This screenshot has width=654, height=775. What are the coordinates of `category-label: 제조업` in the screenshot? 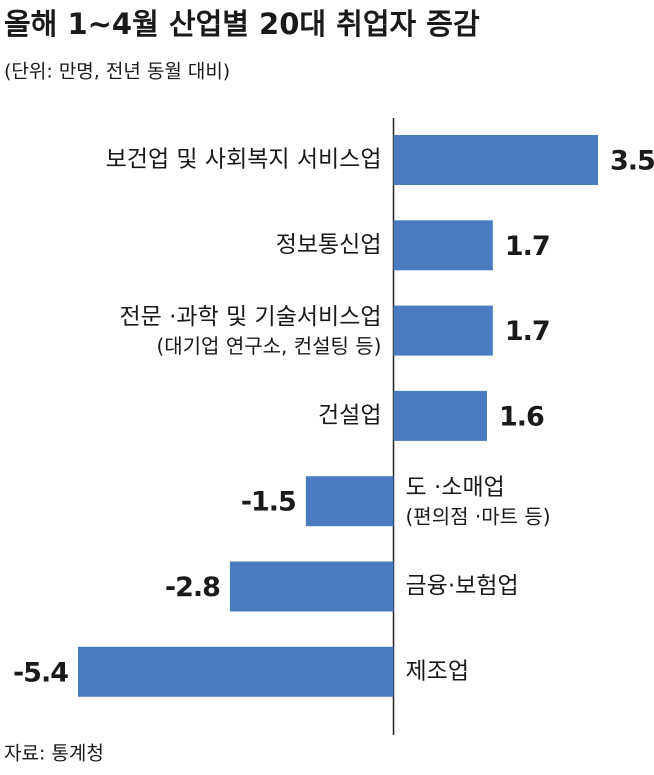 It's located at (437, 671).